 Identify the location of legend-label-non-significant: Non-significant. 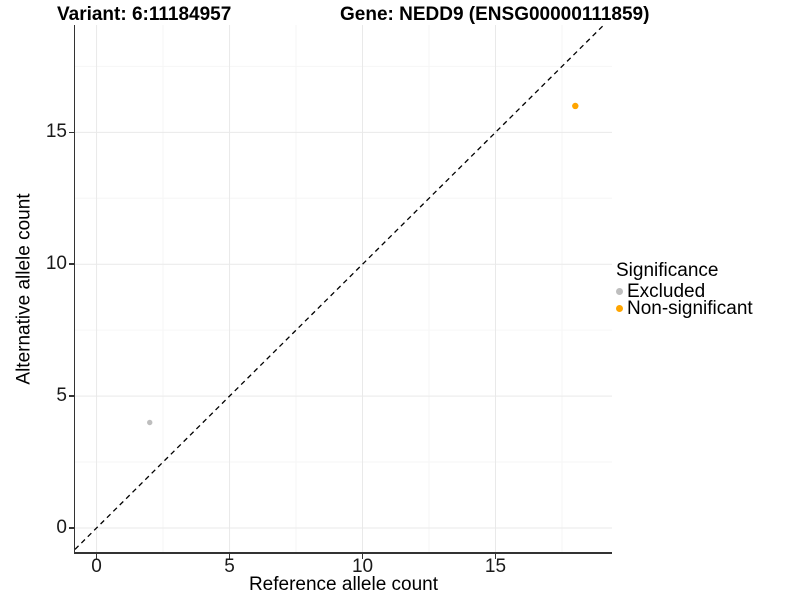
(690, 308).